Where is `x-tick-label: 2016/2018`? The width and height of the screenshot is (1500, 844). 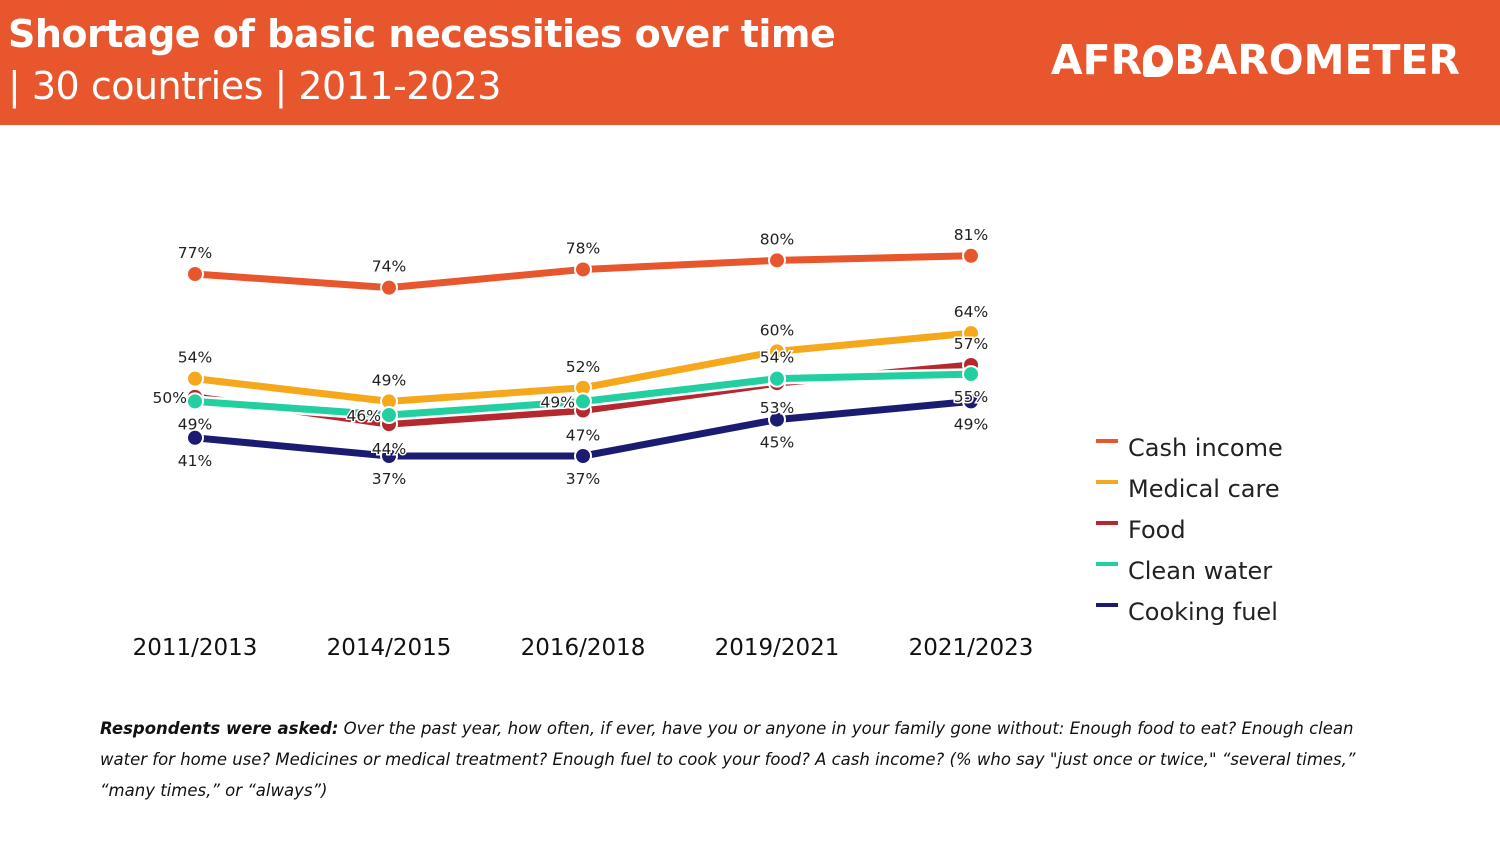 x-tick-label: 2016/2018 is located at coordinates (583, 648).